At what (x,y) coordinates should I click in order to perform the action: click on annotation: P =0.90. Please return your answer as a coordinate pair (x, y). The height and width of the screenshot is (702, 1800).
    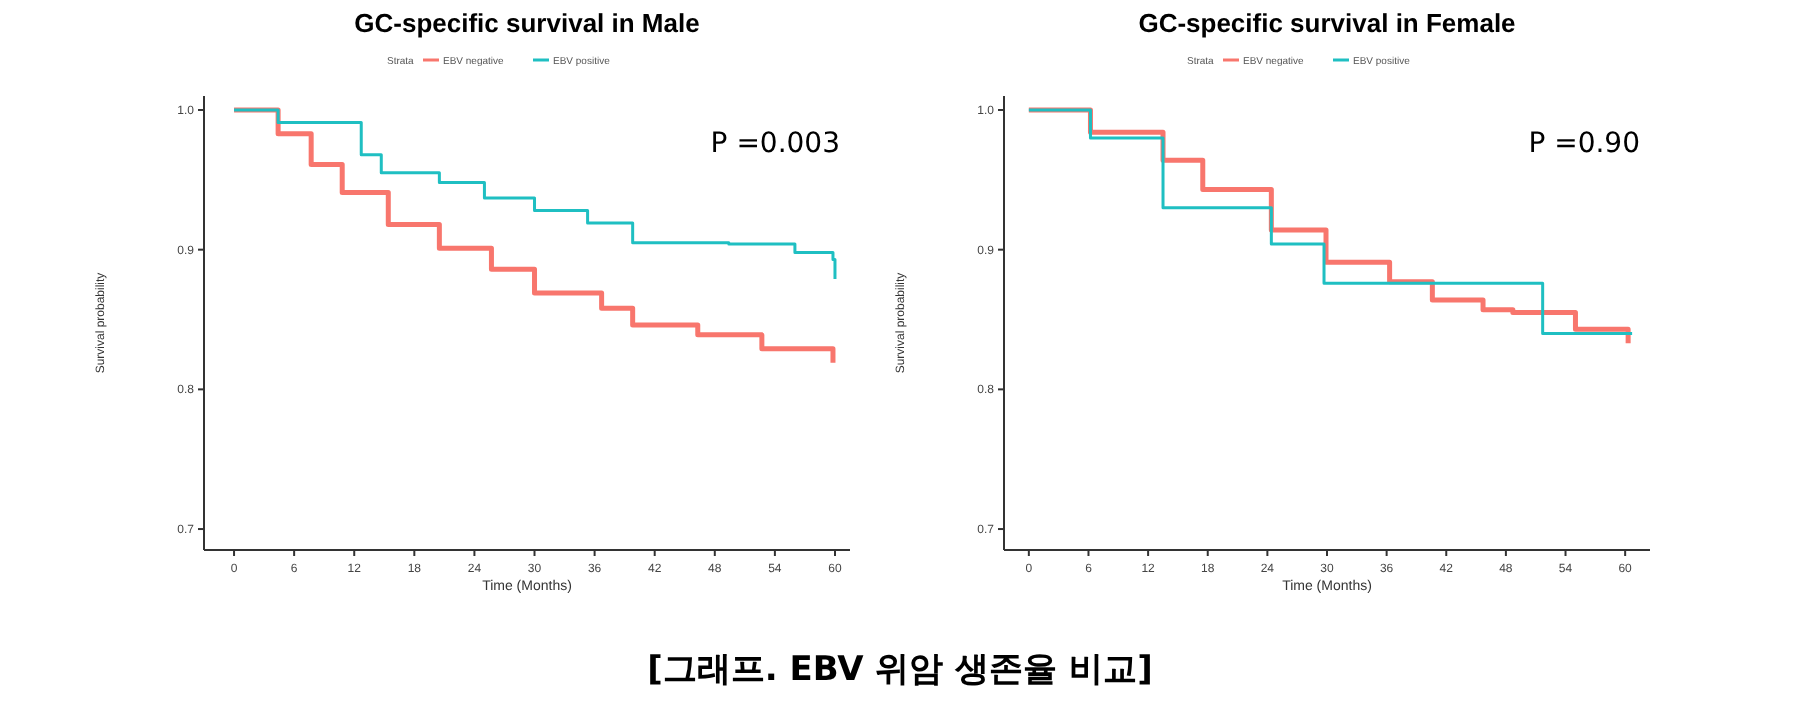
    Looking at the image, I should click on (1584, 144).